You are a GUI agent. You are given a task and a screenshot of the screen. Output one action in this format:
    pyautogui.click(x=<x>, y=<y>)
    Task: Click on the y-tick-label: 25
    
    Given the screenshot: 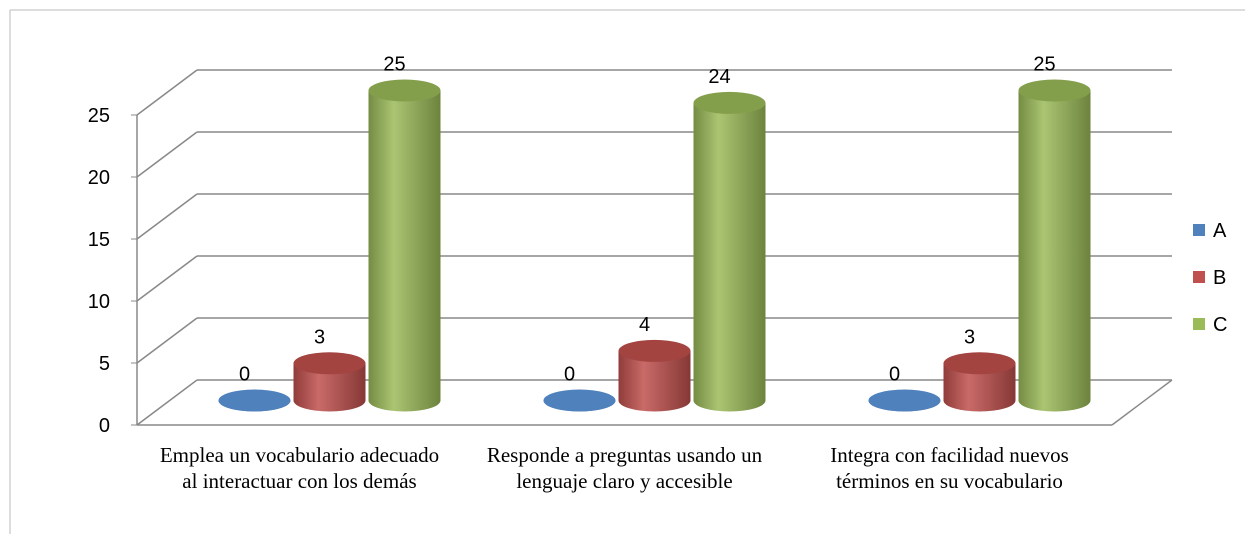 What is the action you would take?
    pyautogui.click(x=99, y=116)
    